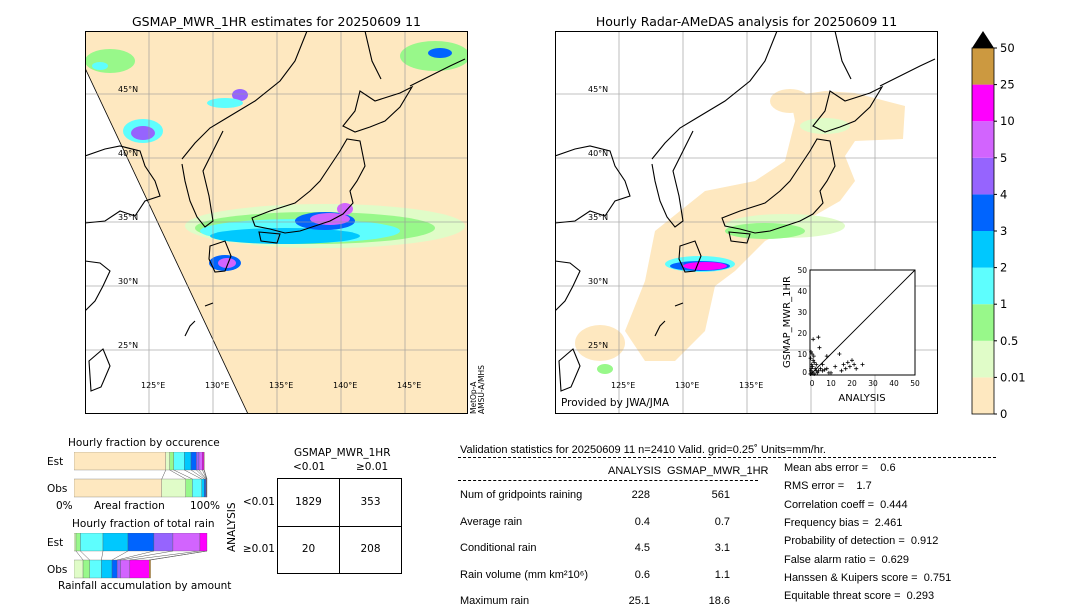 This screenshot has height=612, width=1080. Describe the element at coordinates (342, 453) in the screenshot. I see `contingency-title: GSMAP_MWR_1HR` at that location.